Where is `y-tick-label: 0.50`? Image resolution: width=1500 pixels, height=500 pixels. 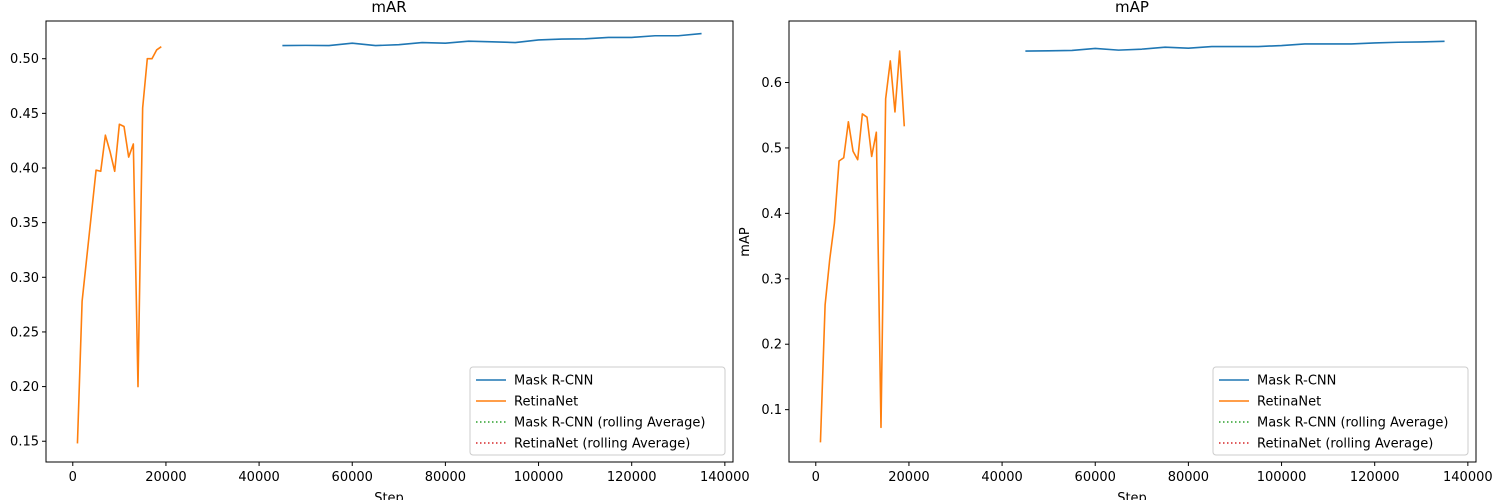 y-tick-label: 0.50 is located at coordinates (24, 59).